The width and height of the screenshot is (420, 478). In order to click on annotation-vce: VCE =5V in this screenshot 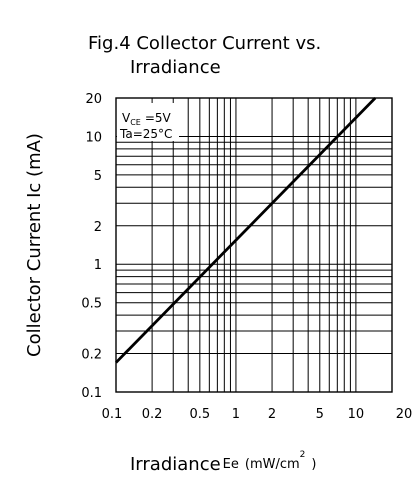, I will do `click(147, 119)`.